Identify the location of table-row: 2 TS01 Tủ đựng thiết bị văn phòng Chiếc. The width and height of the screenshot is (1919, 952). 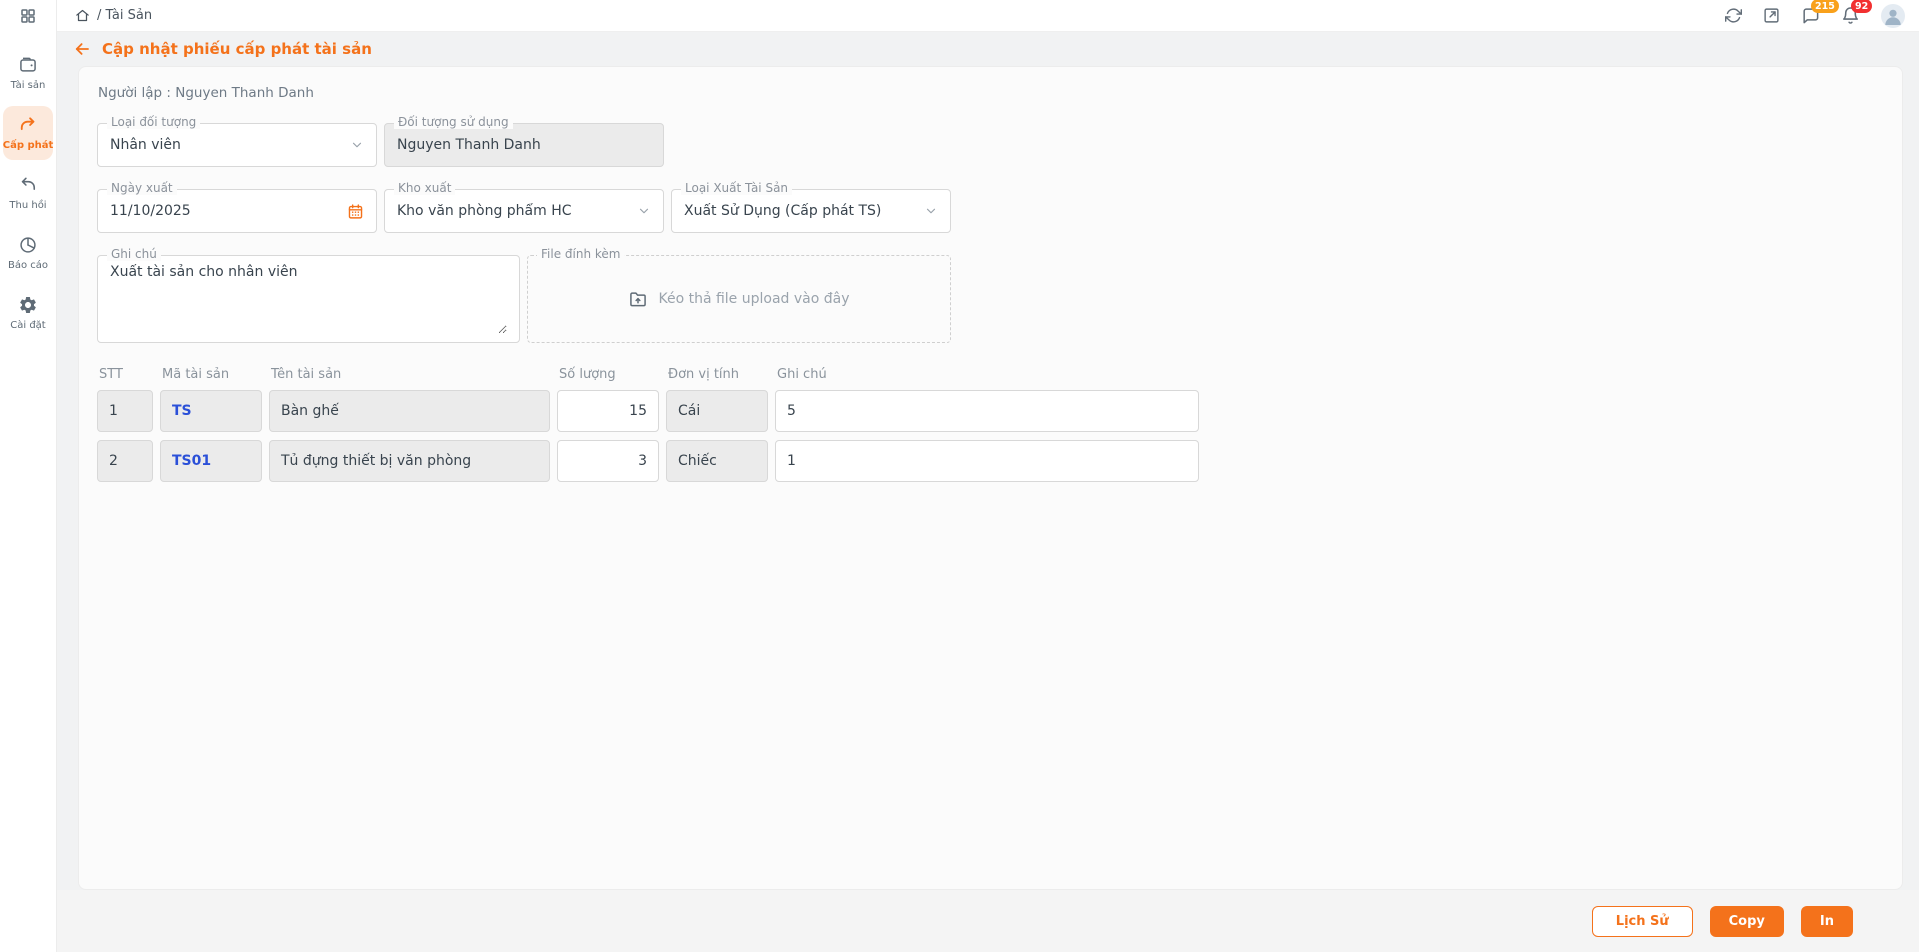
(648, 461).